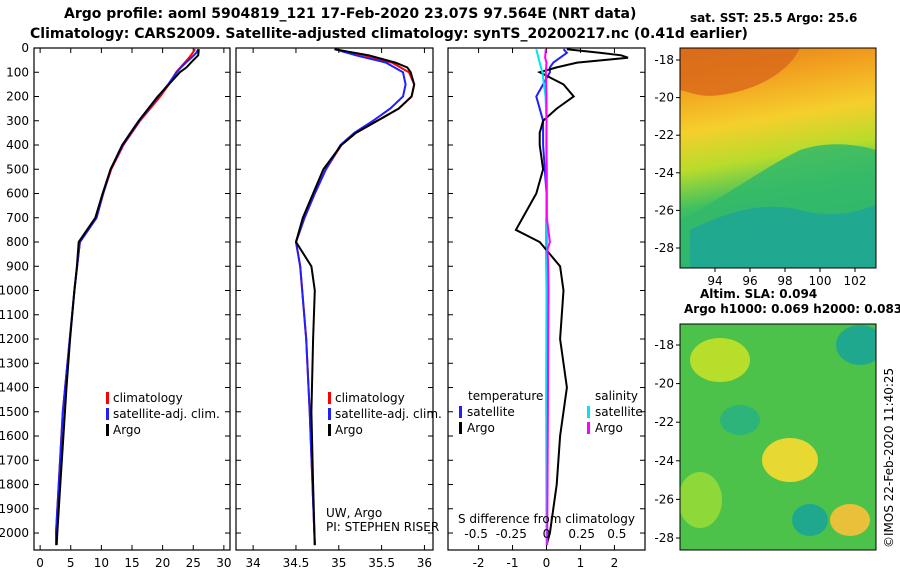 This screenshot has width=900, height=580. What do you see at coordinates (14, 509) in the screenshot?
I see `depth-tick-label: 1900` at bounding box center [14, 509].